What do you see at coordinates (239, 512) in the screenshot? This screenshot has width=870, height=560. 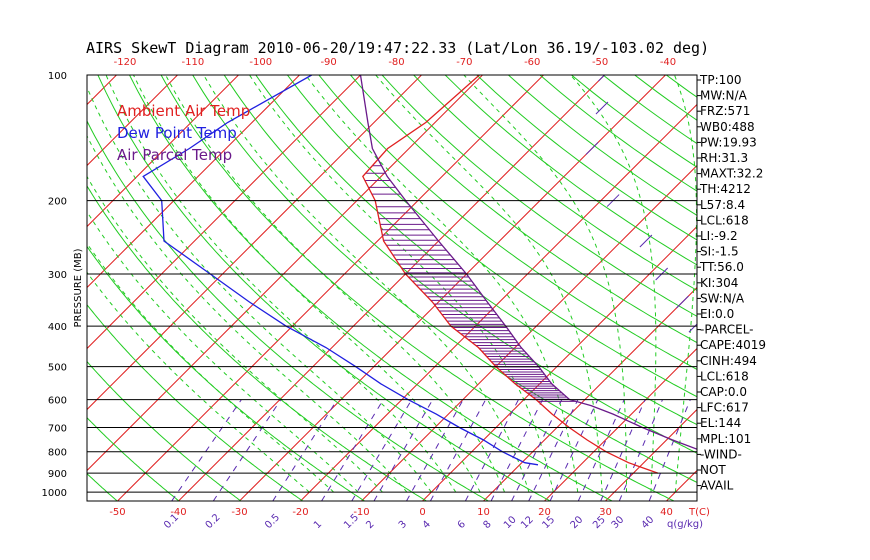 I see `bottom-temp-tick-label: -30` at bounding box center [239, 512].